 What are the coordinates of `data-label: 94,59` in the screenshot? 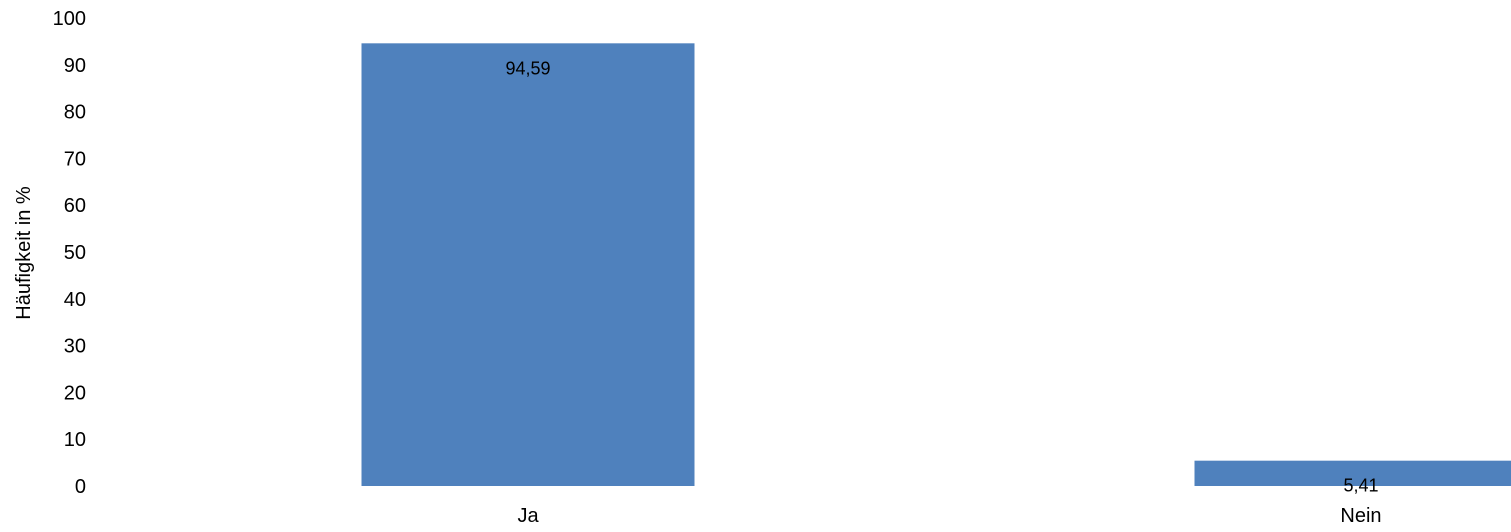 It's located at (527, 68).